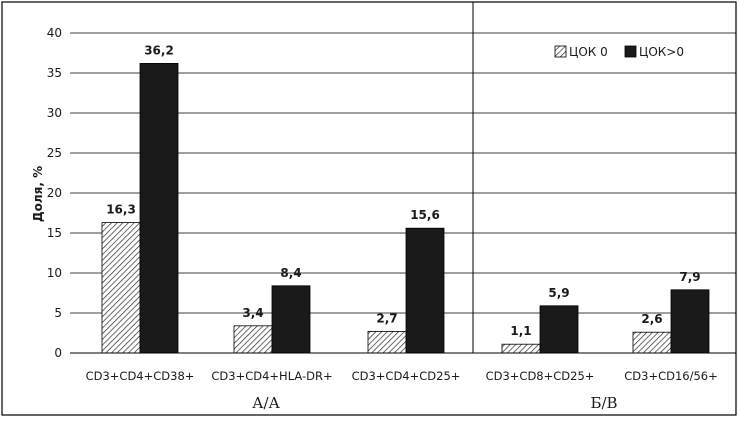  What do you see at coordinates (619, 52) in the screenshot?
I see `legend: ЦОК 0 ЦОК>0` at bounding box center [619, 52].